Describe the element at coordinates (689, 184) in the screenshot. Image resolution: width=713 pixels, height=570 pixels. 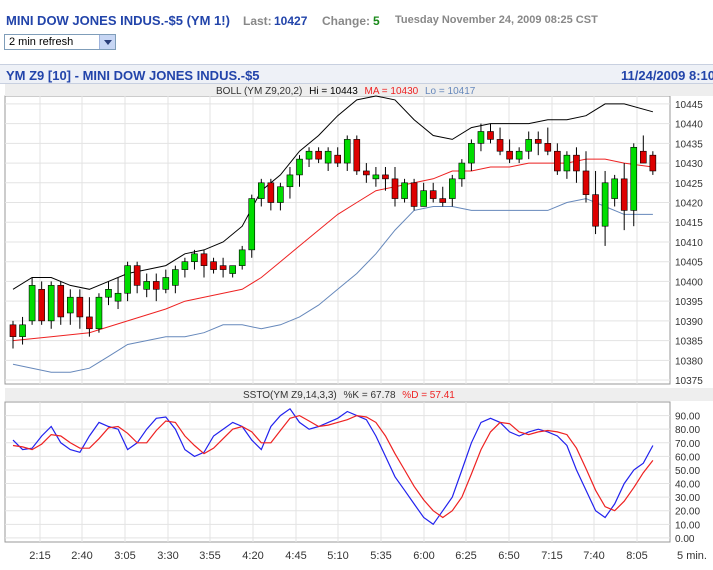
I see `y-tick-label: 10425` at that location.